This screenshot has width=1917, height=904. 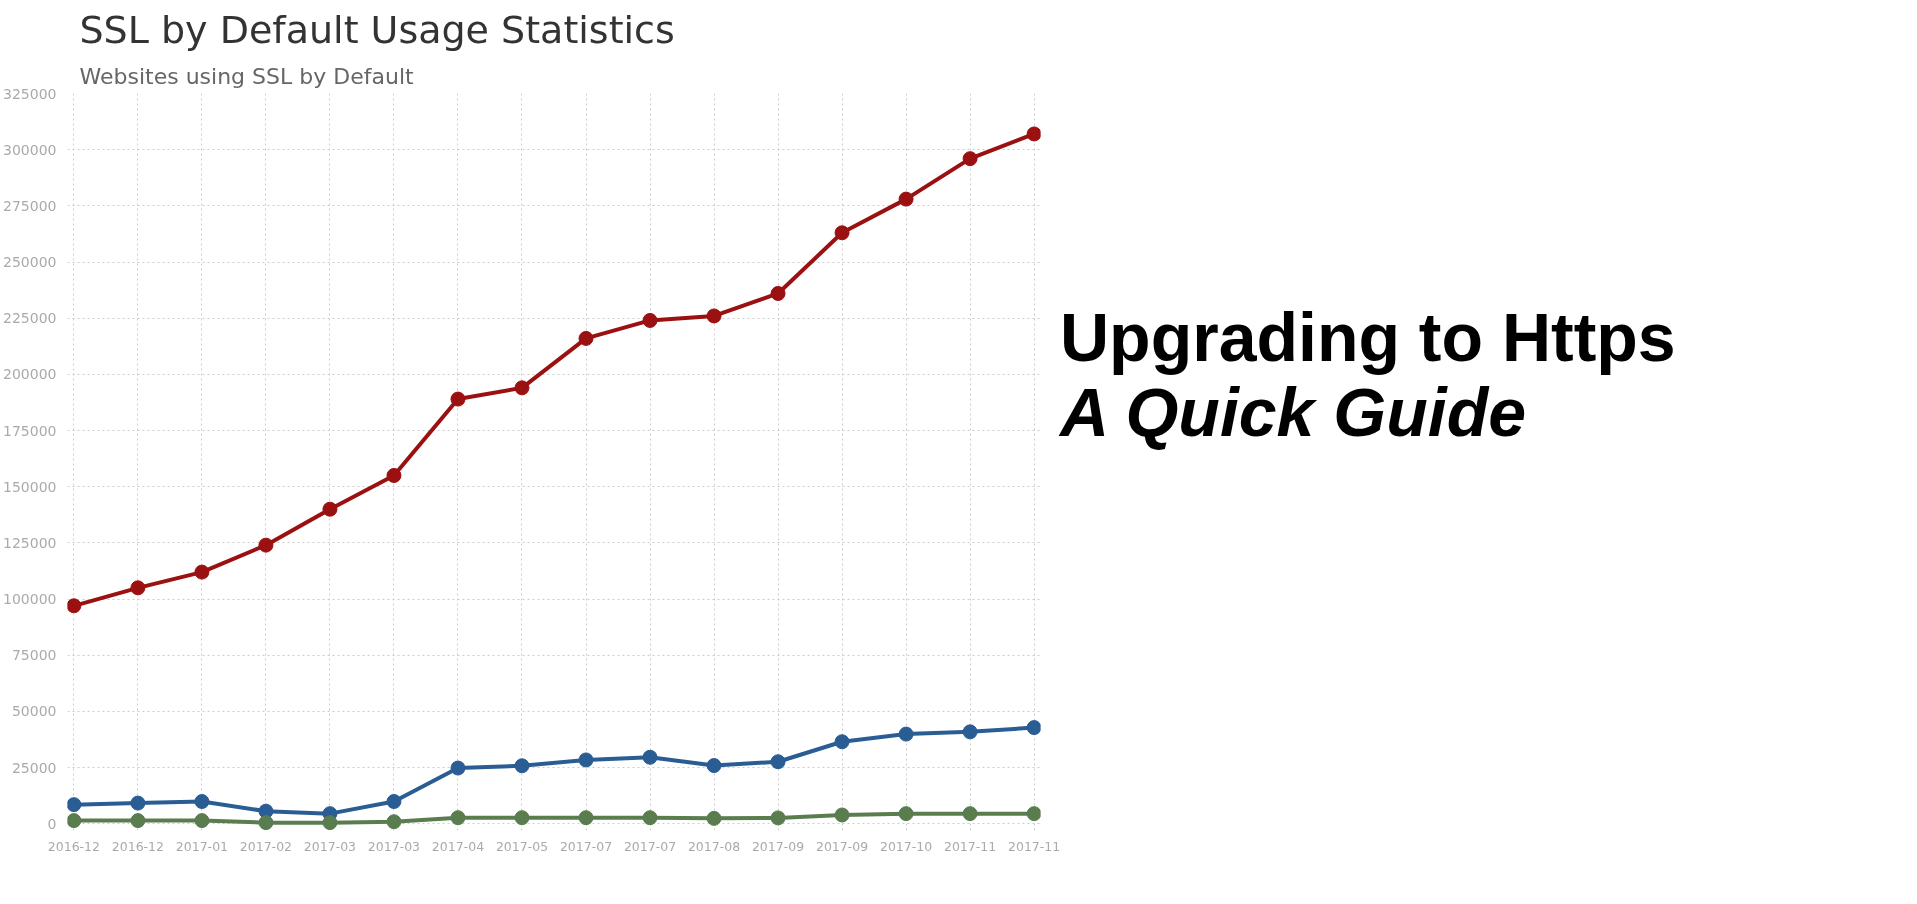 I want to click on y-tick-label: 175000, so click(x=30, y=430).